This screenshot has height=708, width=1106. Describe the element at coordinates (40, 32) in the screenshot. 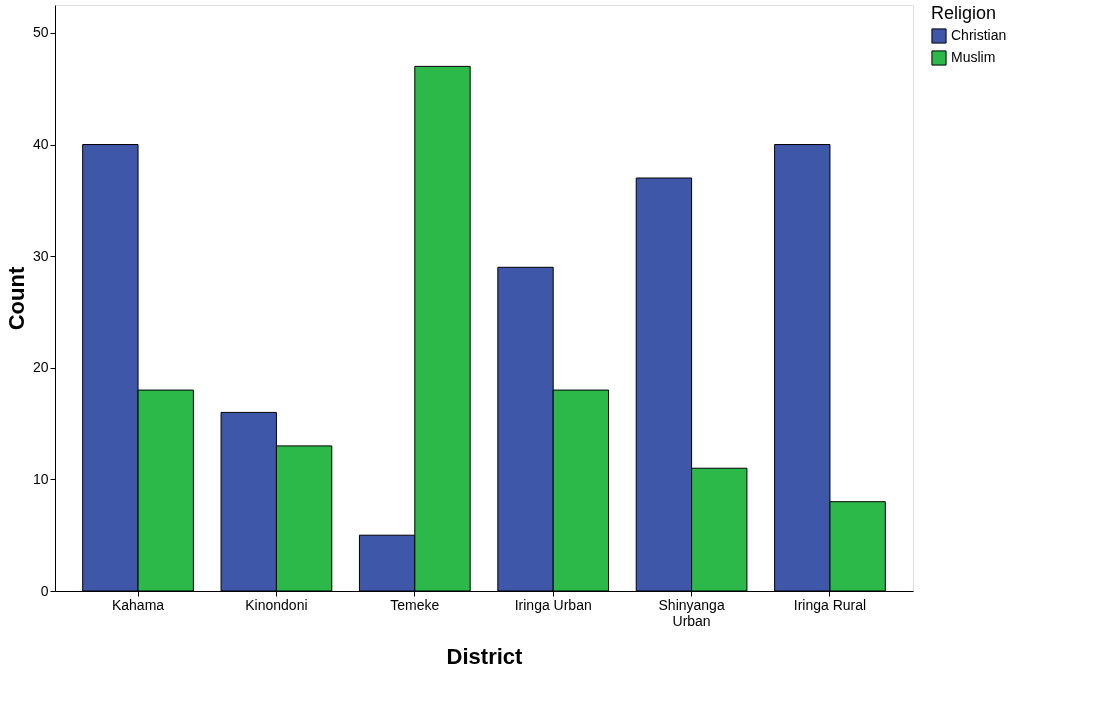

I see `y-tick-label: 50` at that location.